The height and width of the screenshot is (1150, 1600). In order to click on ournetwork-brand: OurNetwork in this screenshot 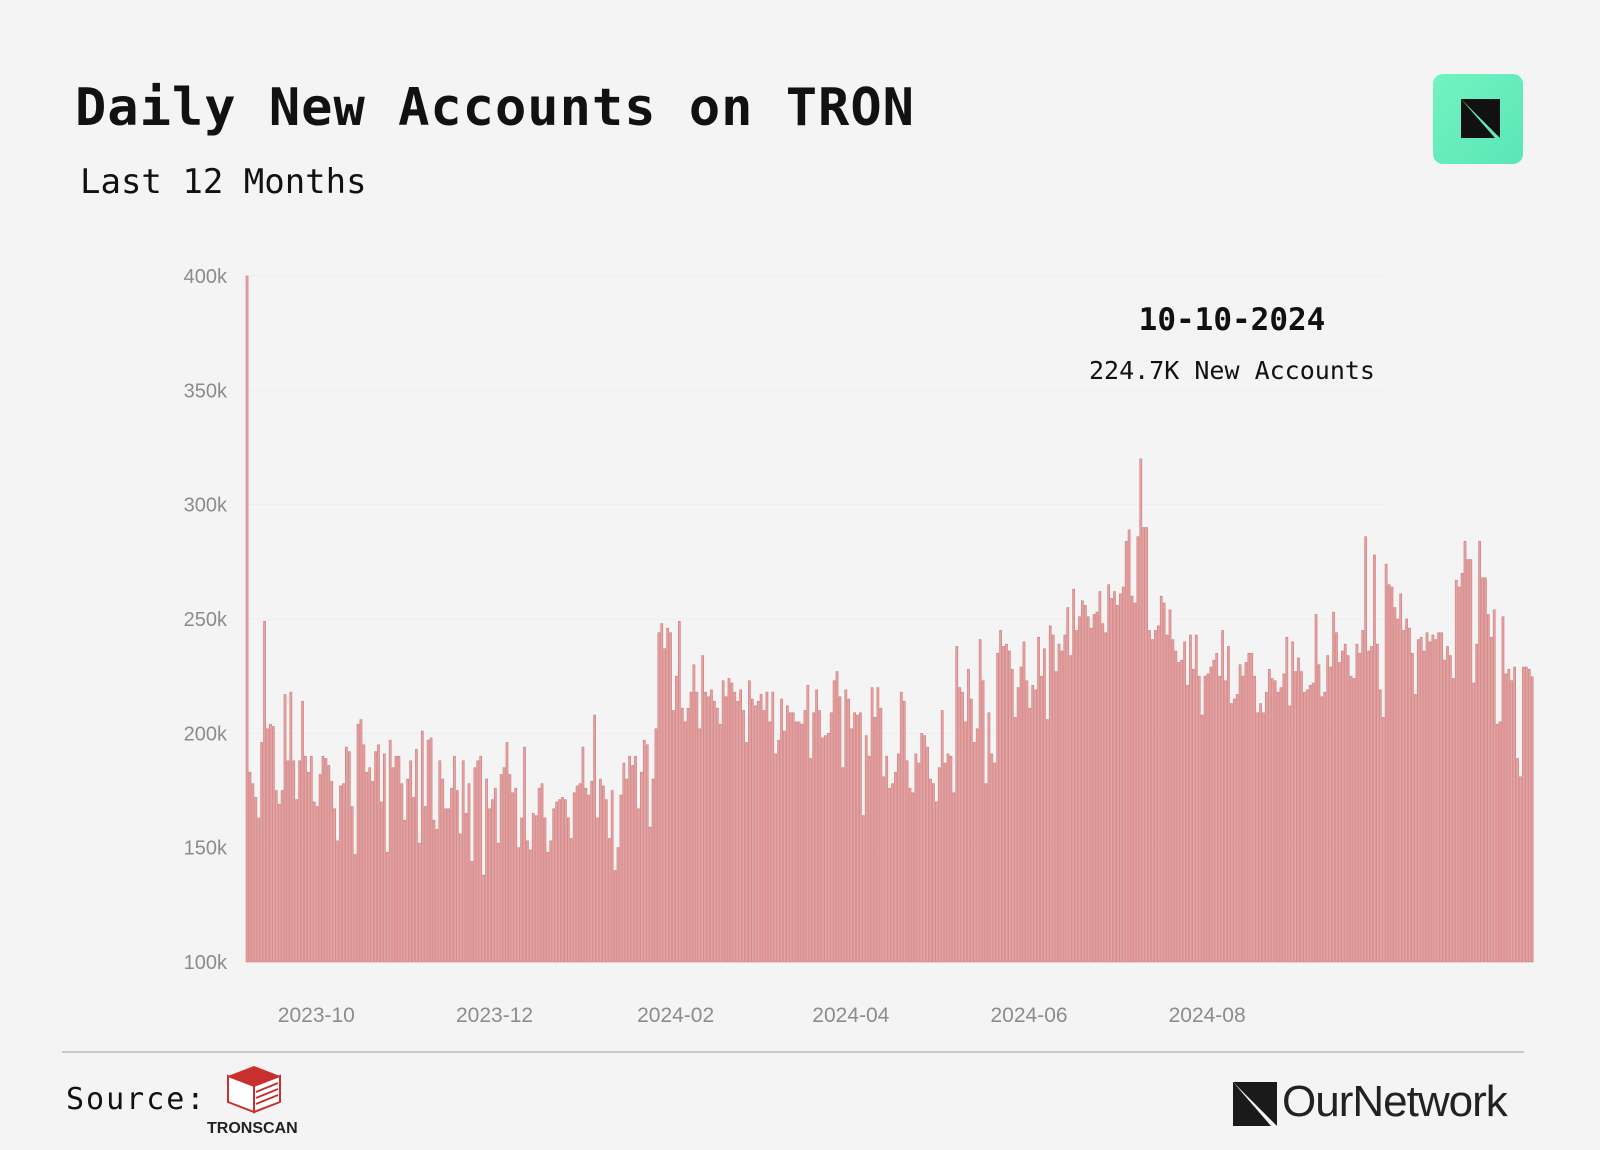, I will do `click(1395, 1101)`.